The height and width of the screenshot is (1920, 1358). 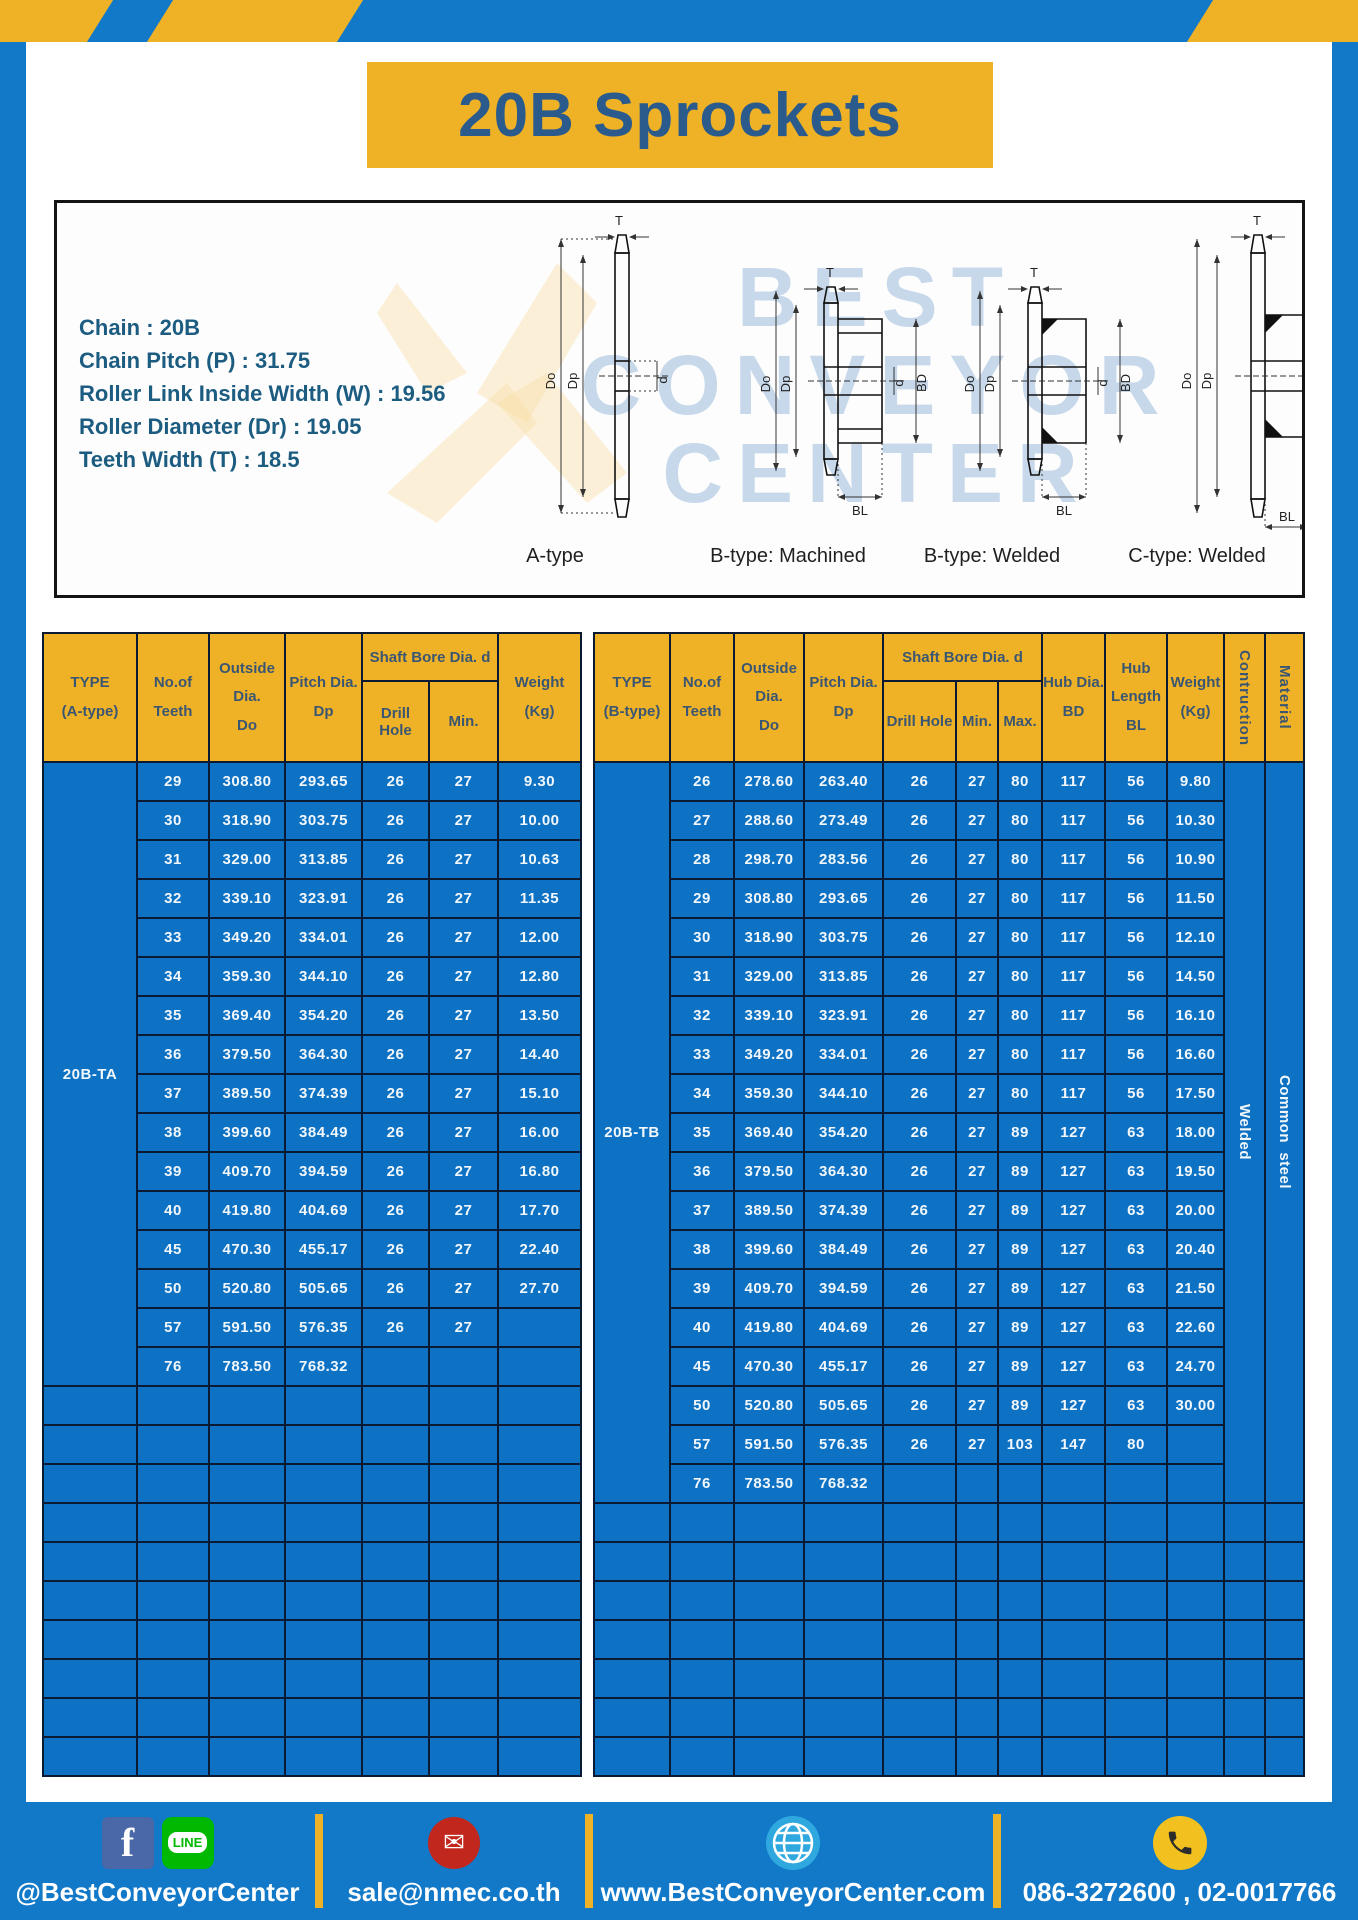 What do you see at coordinates (1136, 697) in the screenshot?
I see `col-header-hub-length: Hub Length BL` at bounding box center [1136, 697].